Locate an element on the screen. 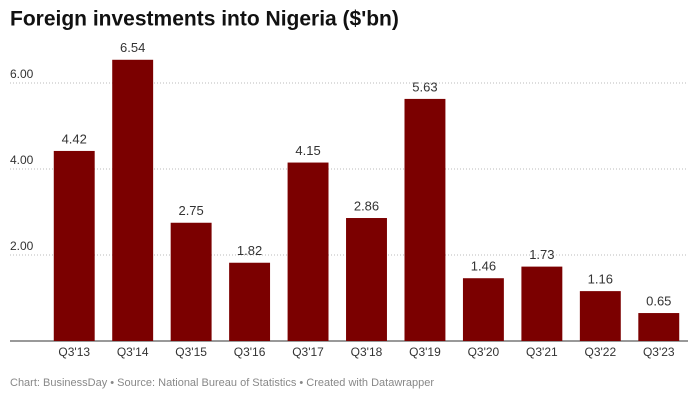  x-tick-label: Q3'22 is located at coordinates (600, 352).